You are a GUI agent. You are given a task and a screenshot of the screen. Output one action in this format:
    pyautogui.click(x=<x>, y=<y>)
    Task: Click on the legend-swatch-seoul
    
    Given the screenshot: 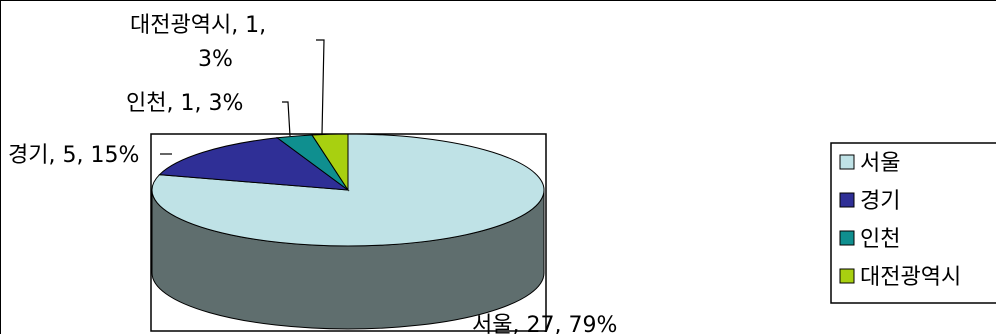 What is the action you would take?
    pyautogui.click(x=847, y=162)
    